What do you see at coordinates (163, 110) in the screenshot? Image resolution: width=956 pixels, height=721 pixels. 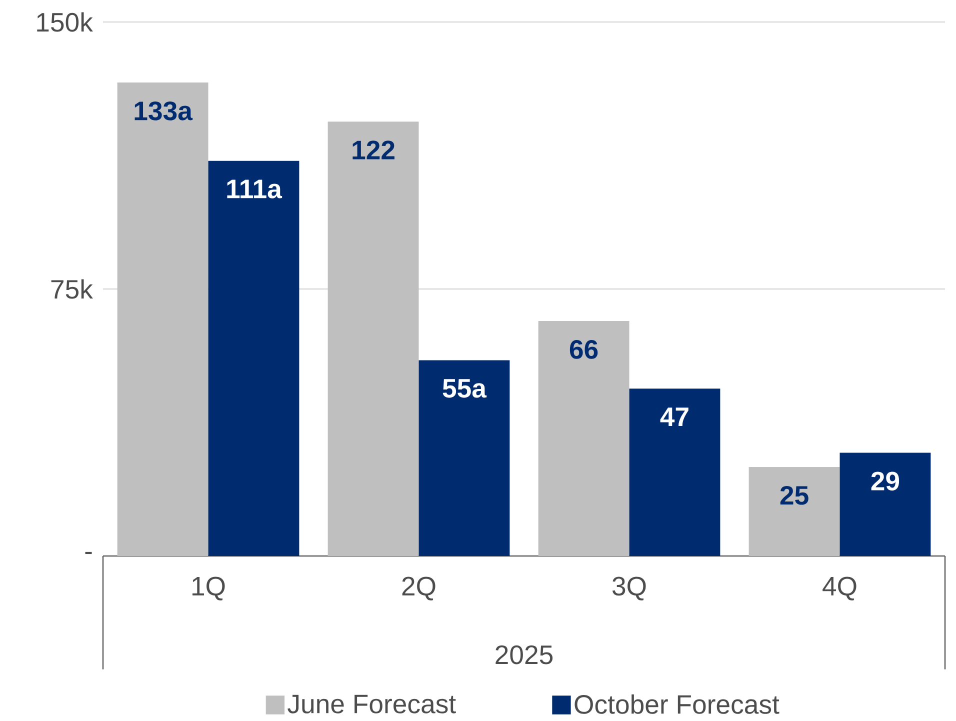 I see `data-label: 133a` at bounding box center [163, 110].